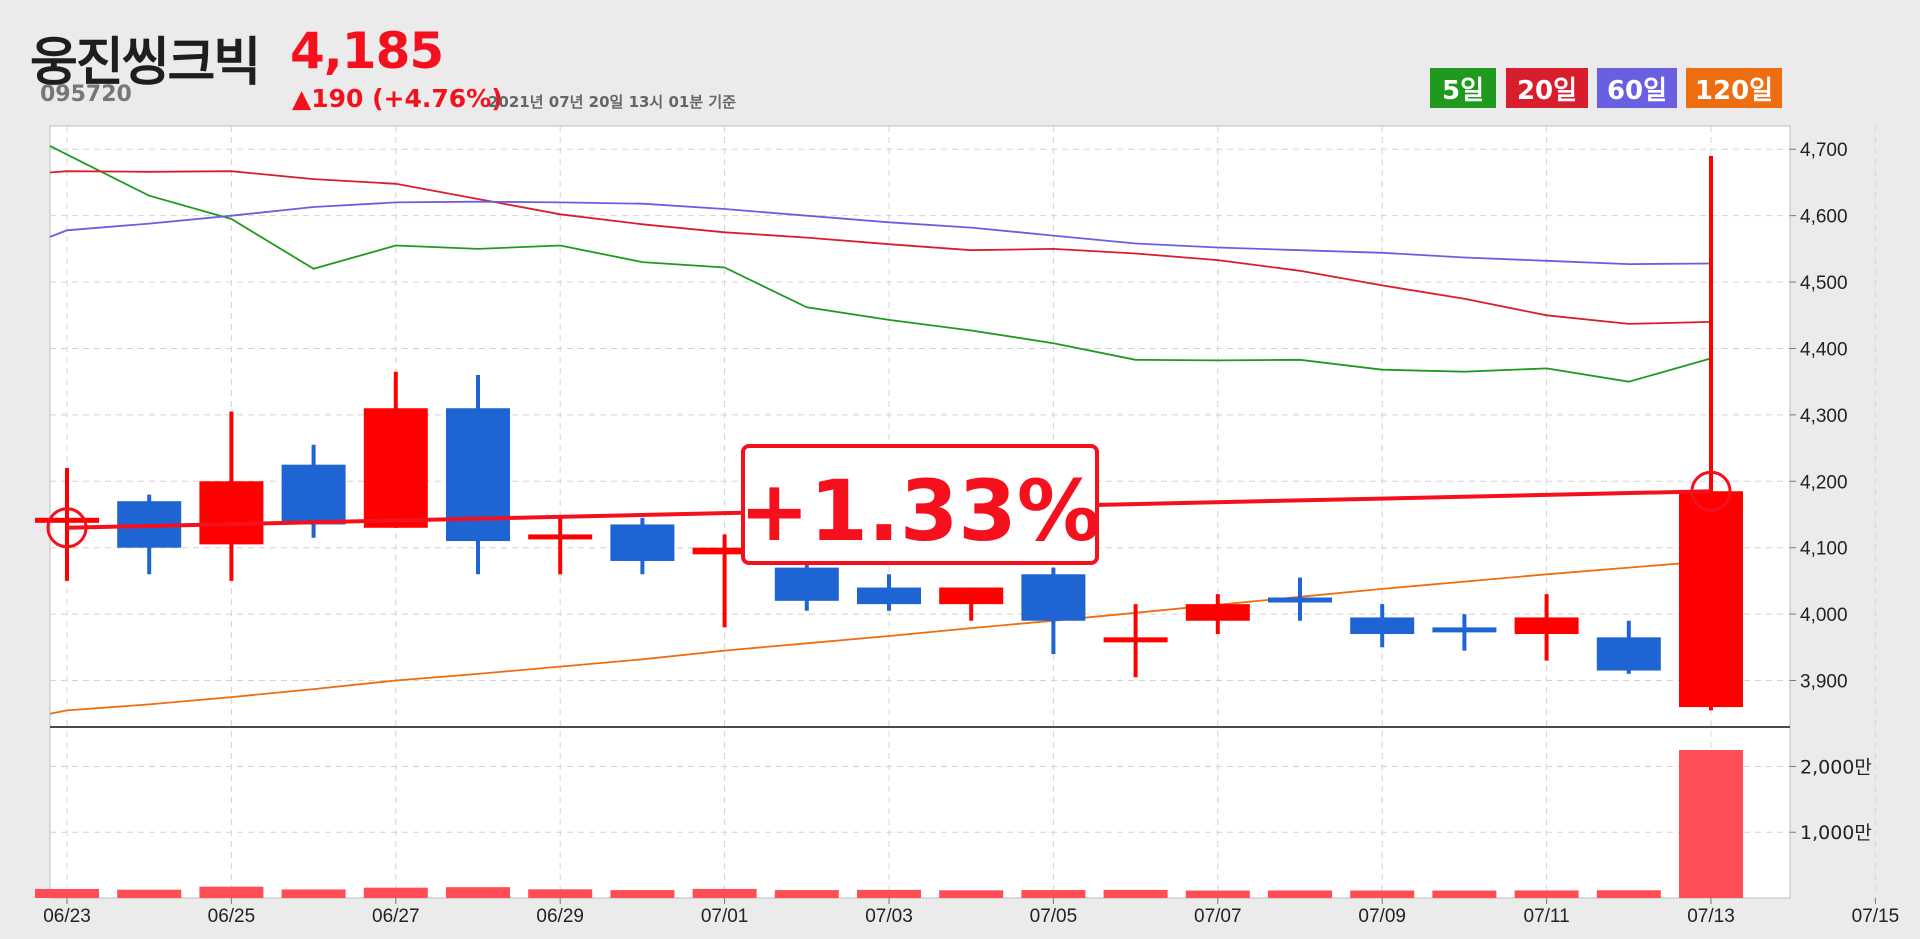  Describe the element at coordinates (1547, 88) in the screenshot. I see `legend-ma20-button: 20일` at that location.